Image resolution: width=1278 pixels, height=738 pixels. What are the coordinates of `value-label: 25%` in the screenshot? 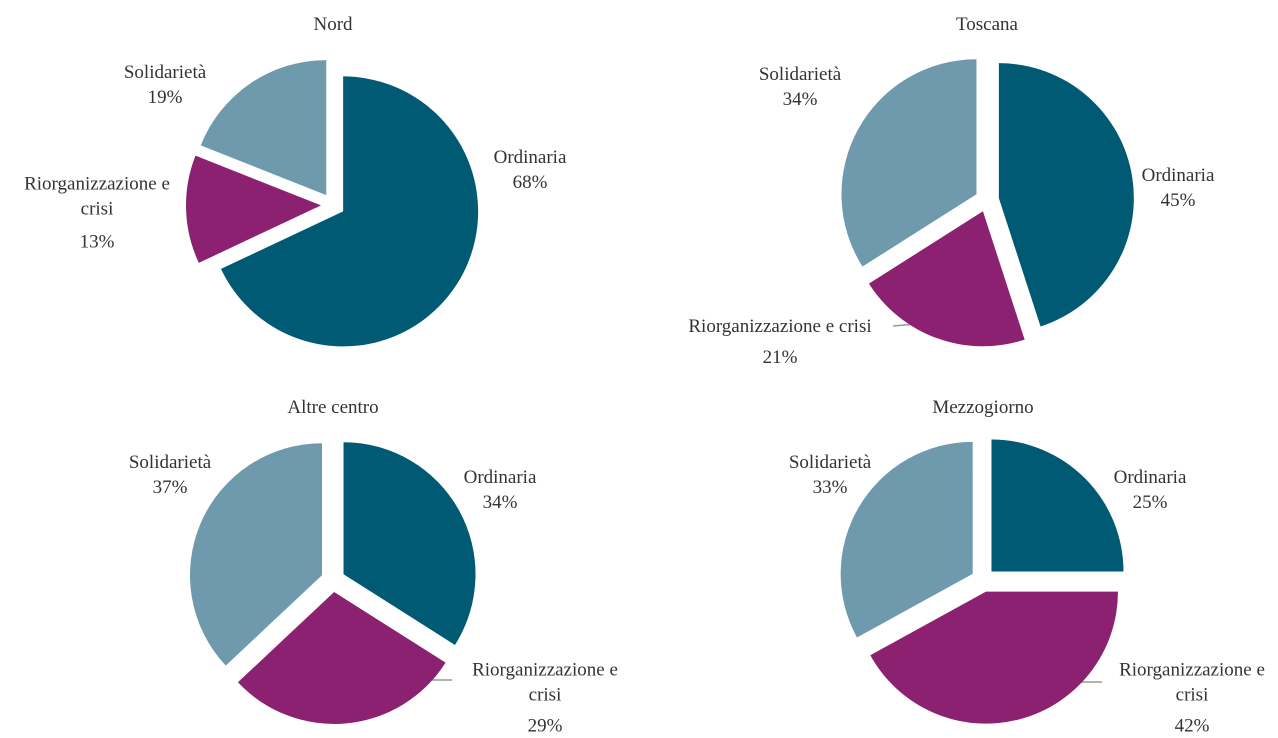 It's located at (1150, 502).